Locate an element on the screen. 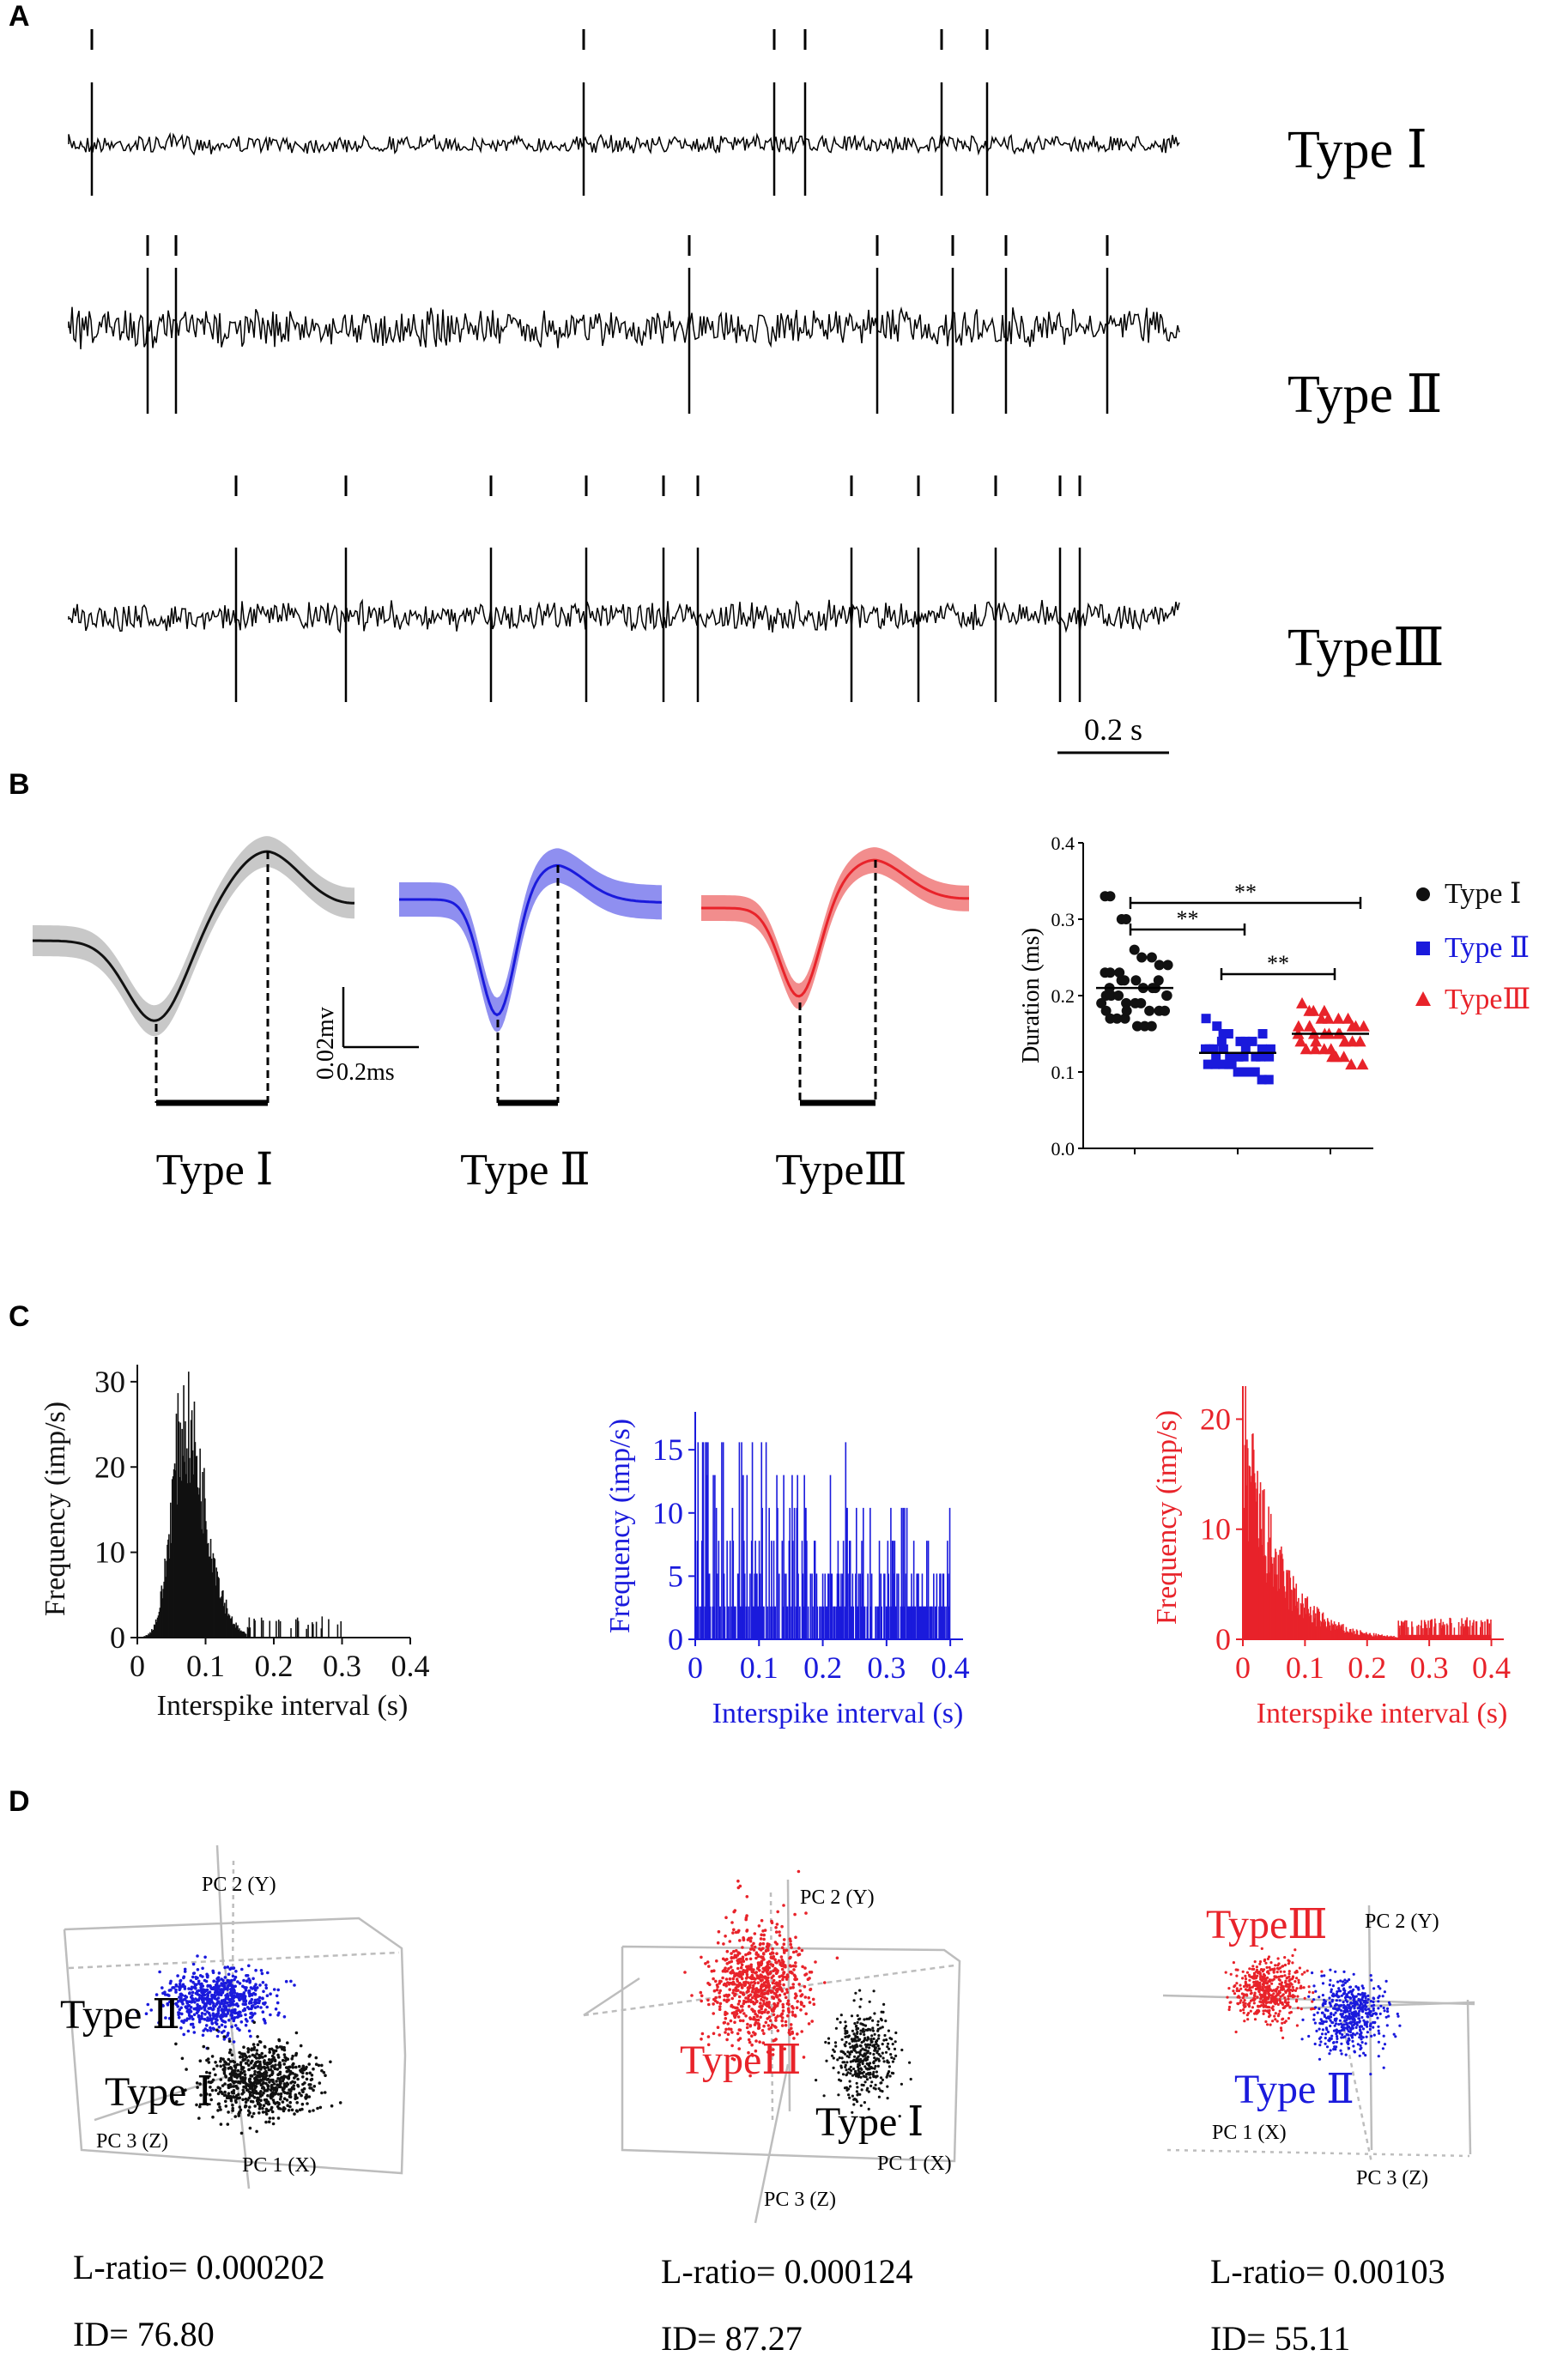 This screenshot has height=2380, width=1551. id-plot-3: ID= 55.11 is located at coordinates (1280, 2338).